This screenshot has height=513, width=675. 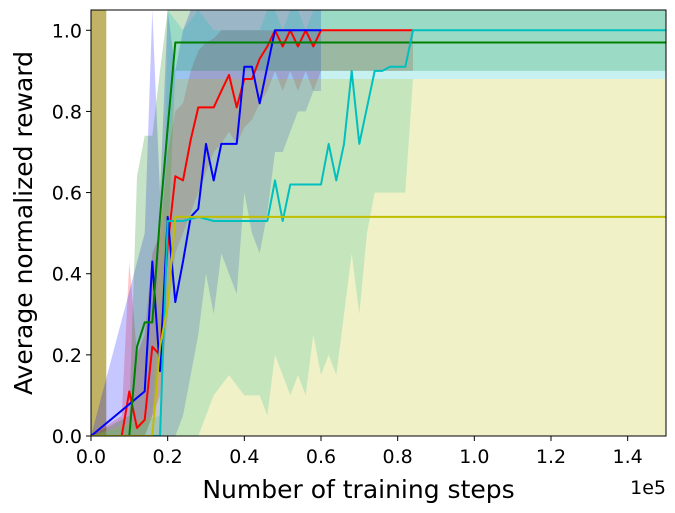 What do you see at coordinates (67, 194) in the screenshot?
I see `y-tick-label: 0.6` at bounding box center [67, 194].